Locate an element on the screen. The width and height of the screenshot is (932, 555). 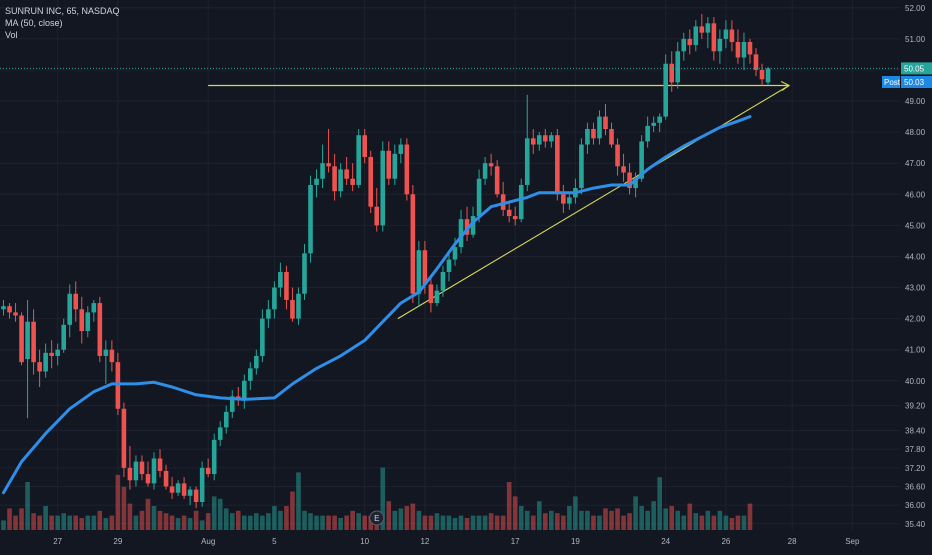
y-tick-label: 37.20 is located at coordinates (915, 468).